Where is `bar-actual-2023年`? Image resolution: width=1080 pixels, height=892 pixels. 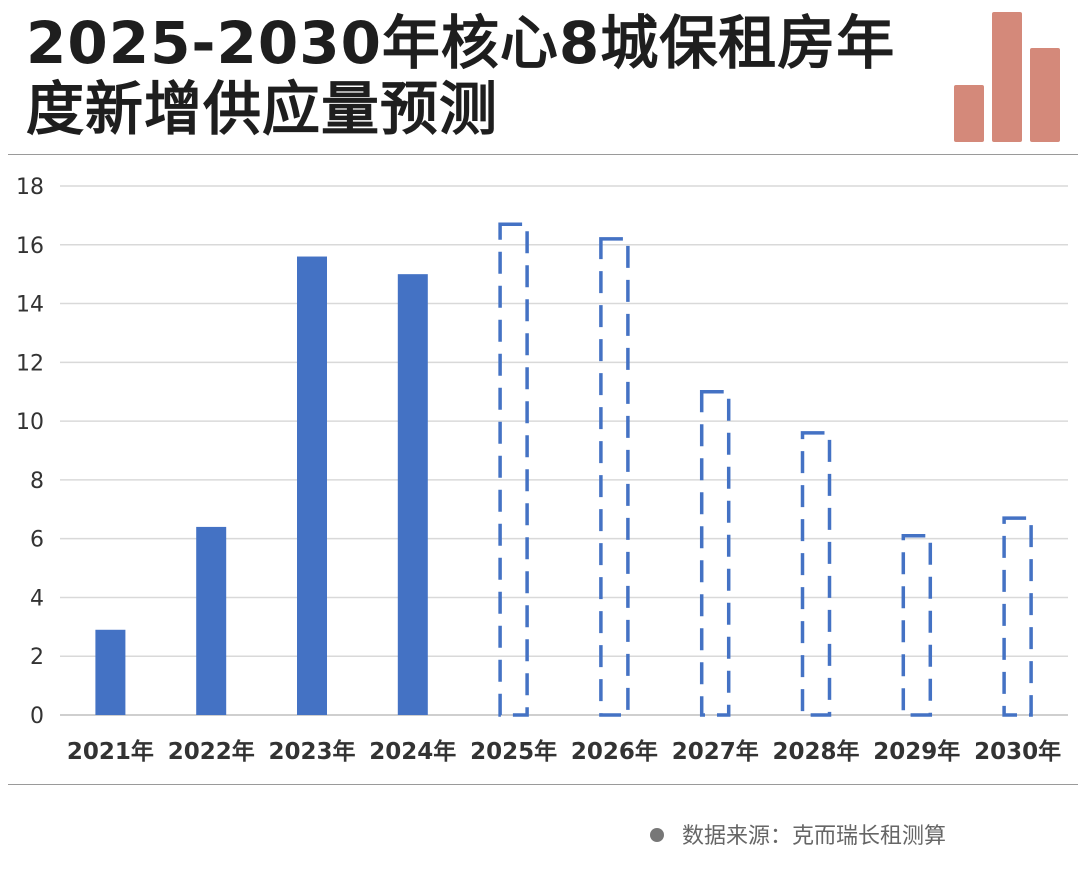 bar-actual-2023年 is located at coordinates (312, 485).